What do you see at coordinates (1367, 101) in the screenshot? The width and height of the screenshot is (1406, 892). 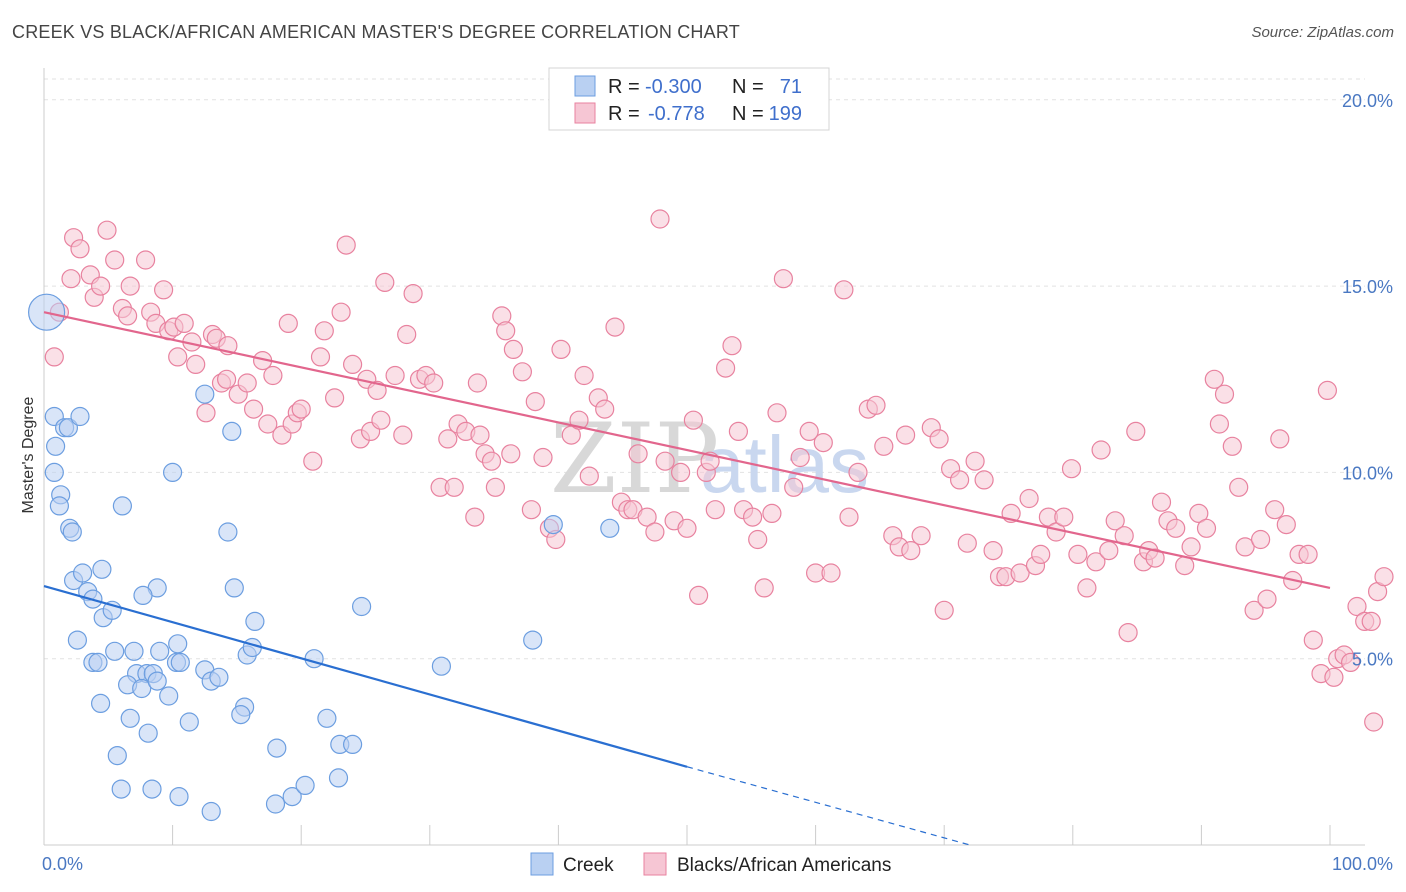 I see `y-tick-label: 20.0%` at bounding box center [1367, 101].